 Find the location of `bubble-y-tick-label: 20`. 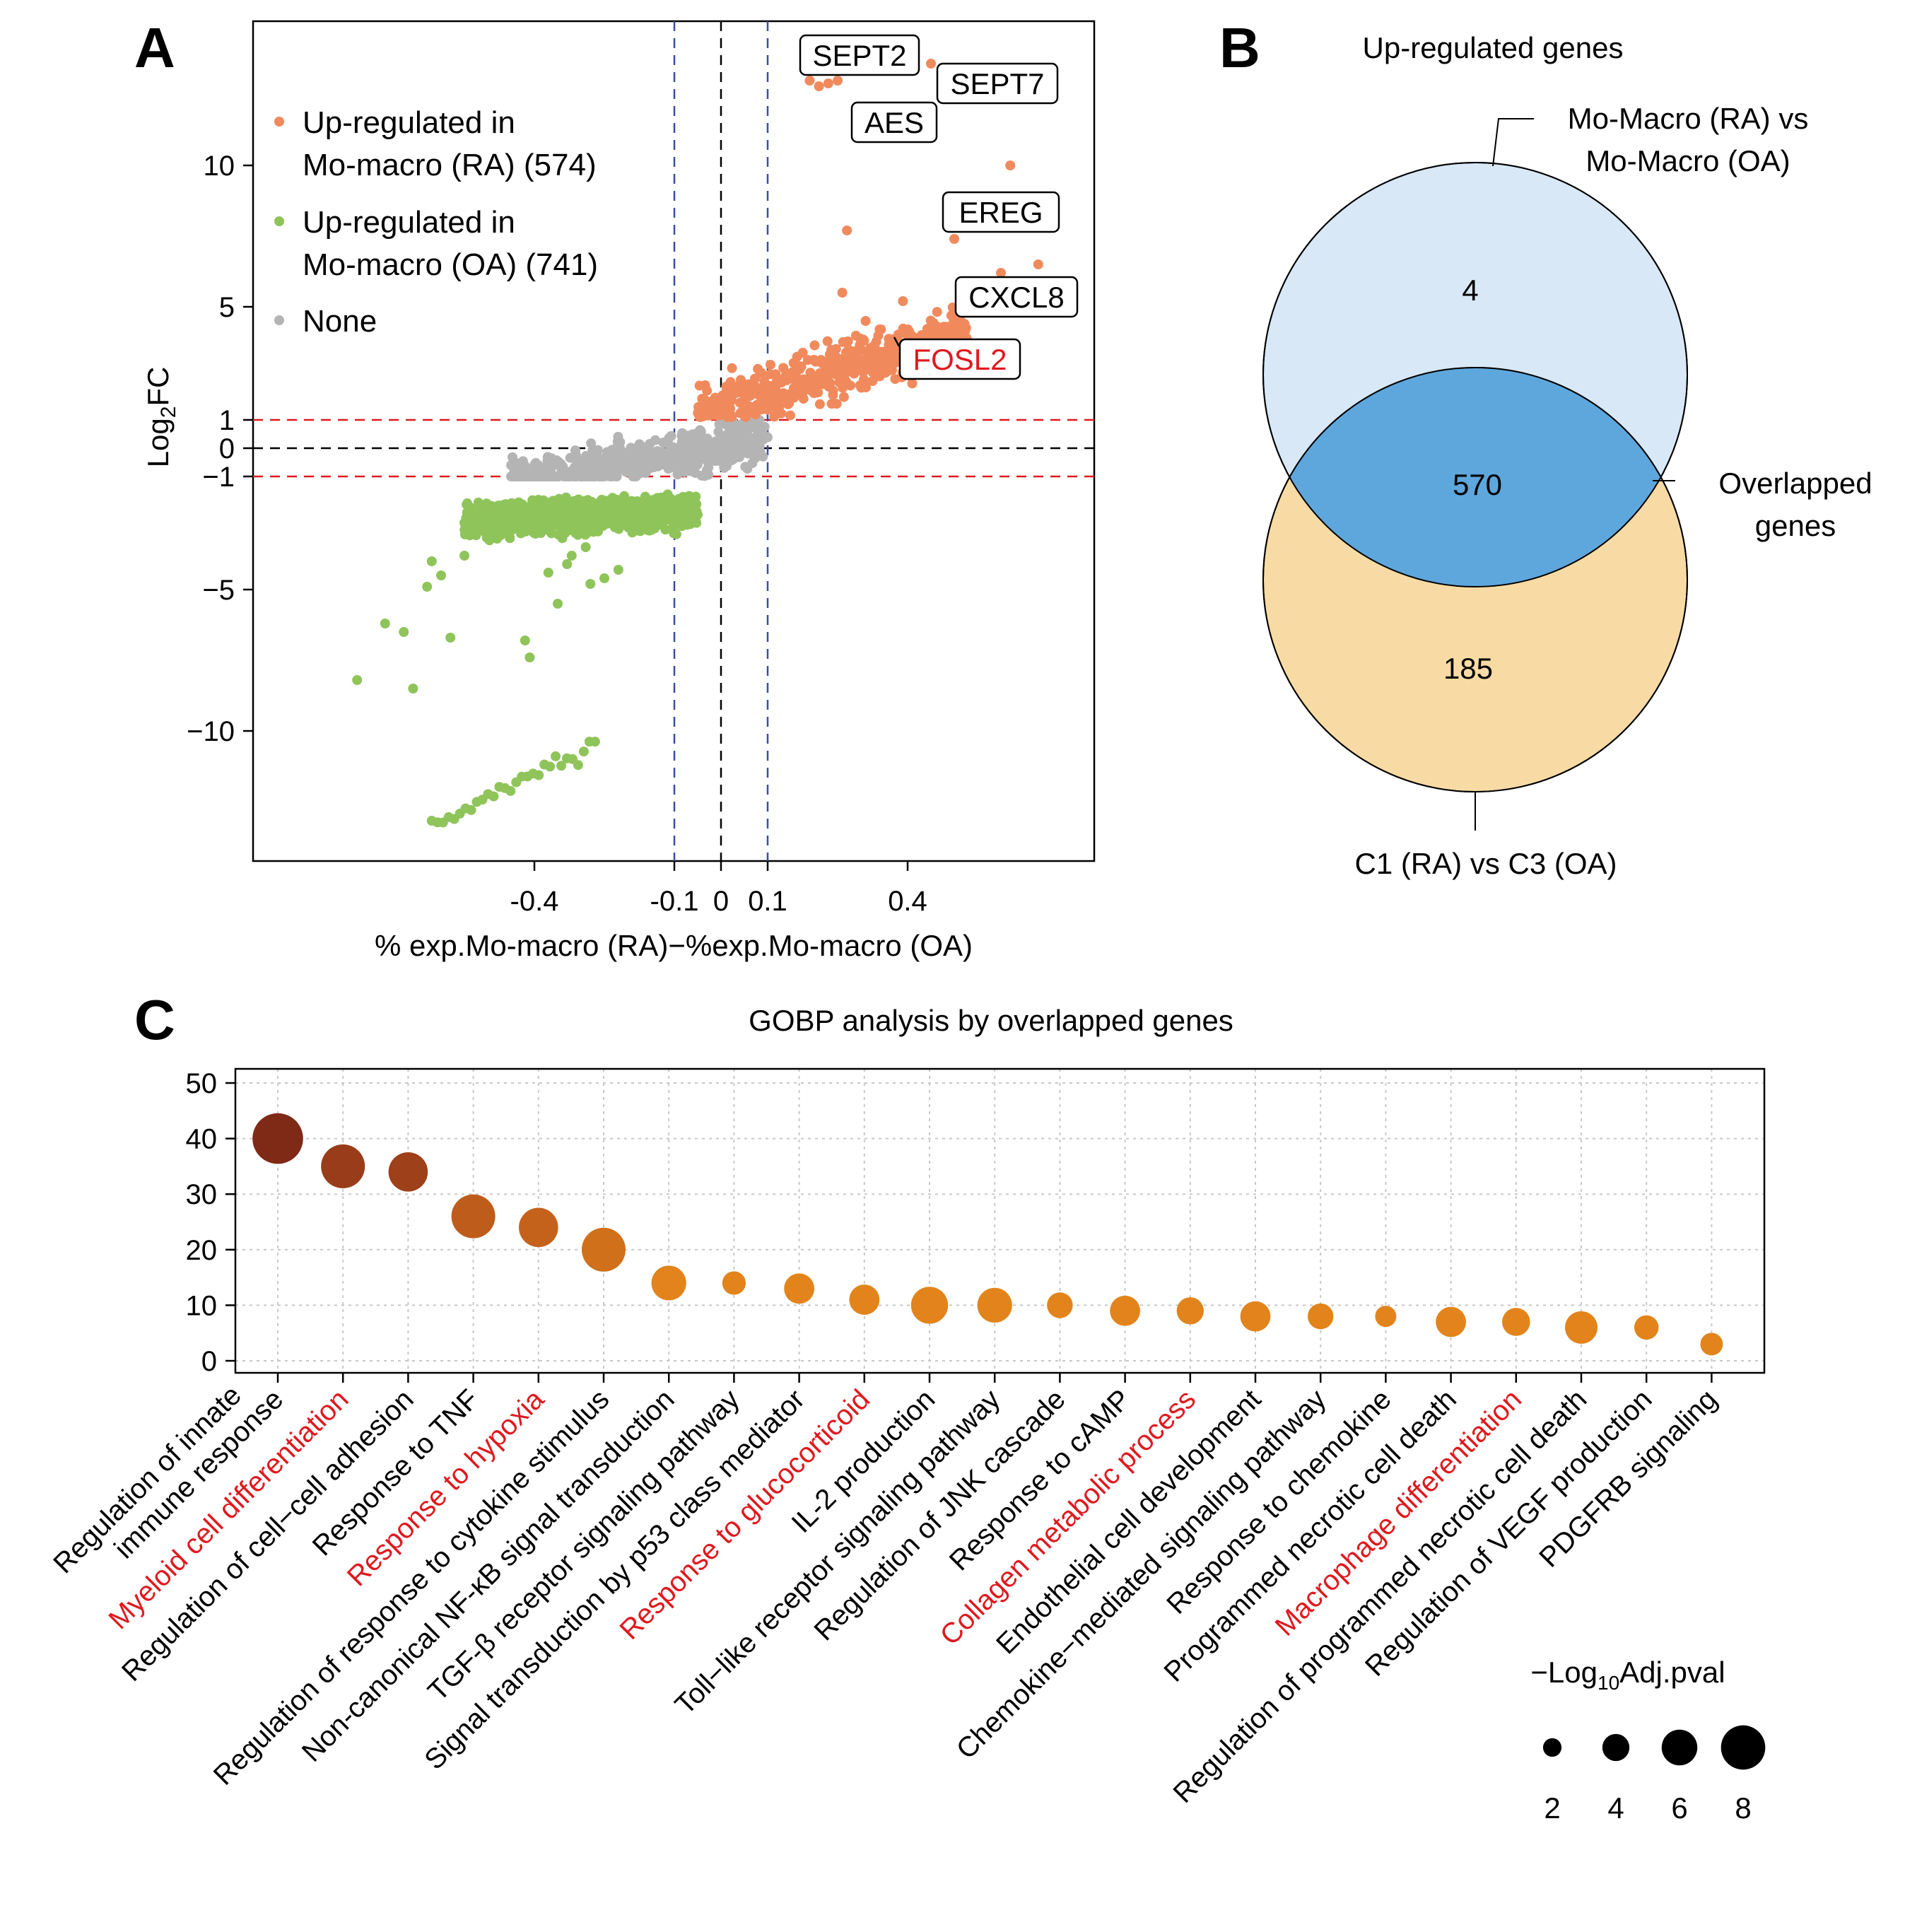

bubble-y-tick-label: 20 is located at coordinates (202, 1251).